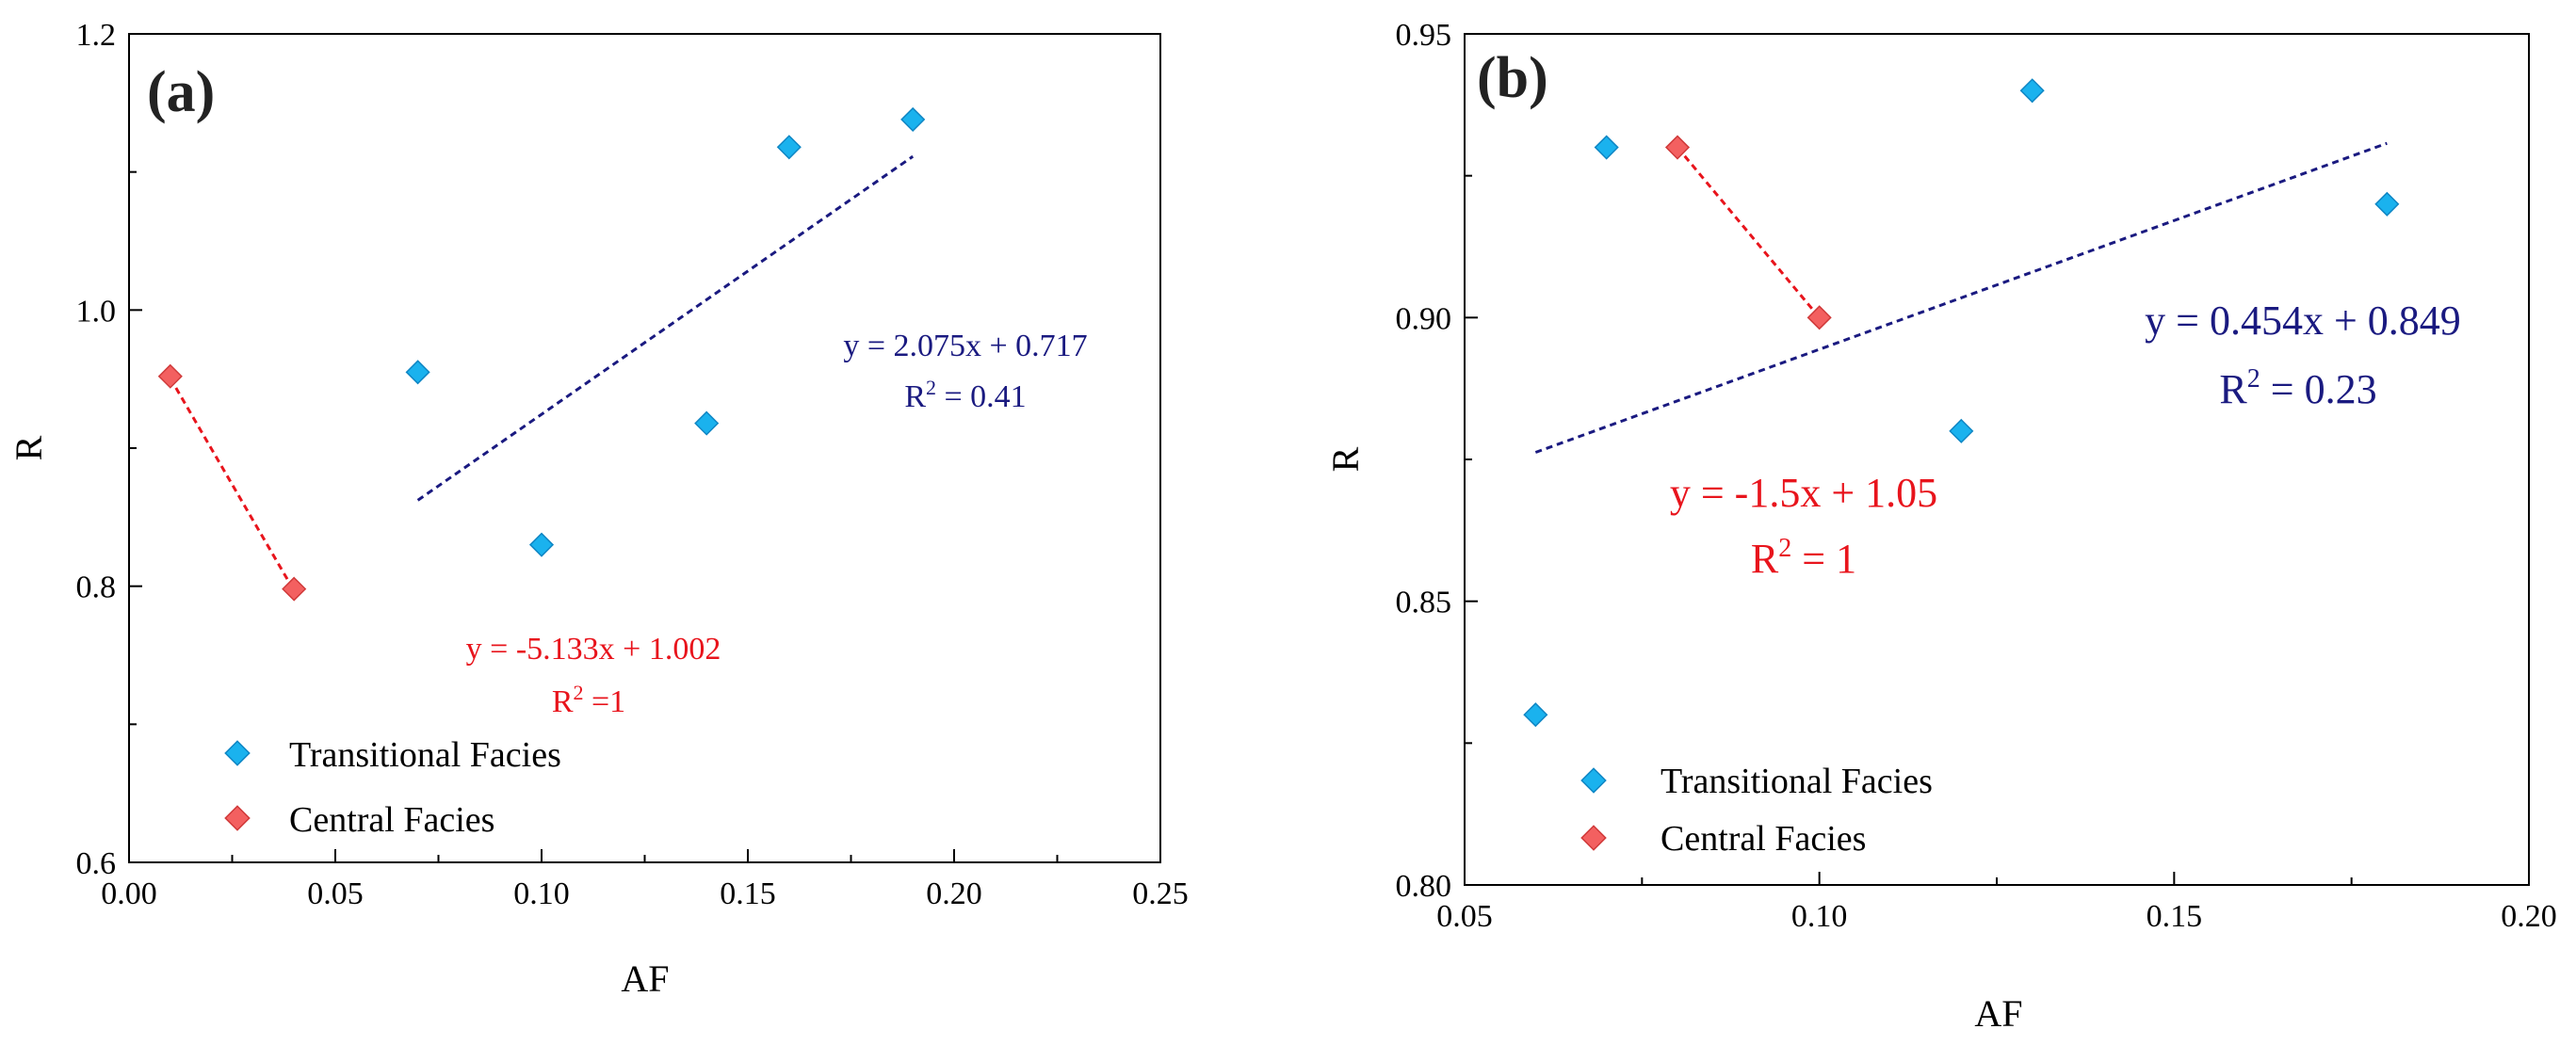 Image resolution: width=2576 pixels, height=1045 pixels. I want to click on y-ticks-a: 0.6 0.8 1.0 1.2, so click(109, 450).